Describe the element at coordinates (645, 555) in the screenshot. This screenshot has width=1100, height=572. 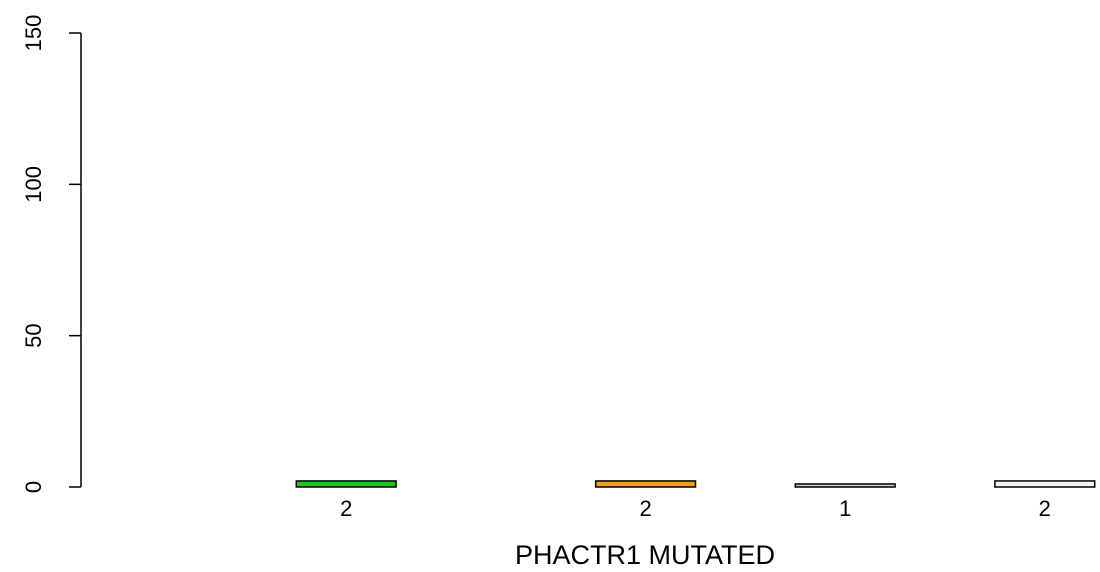
I see `x-axis-label: PHACTR1 MUTATED` at that location.